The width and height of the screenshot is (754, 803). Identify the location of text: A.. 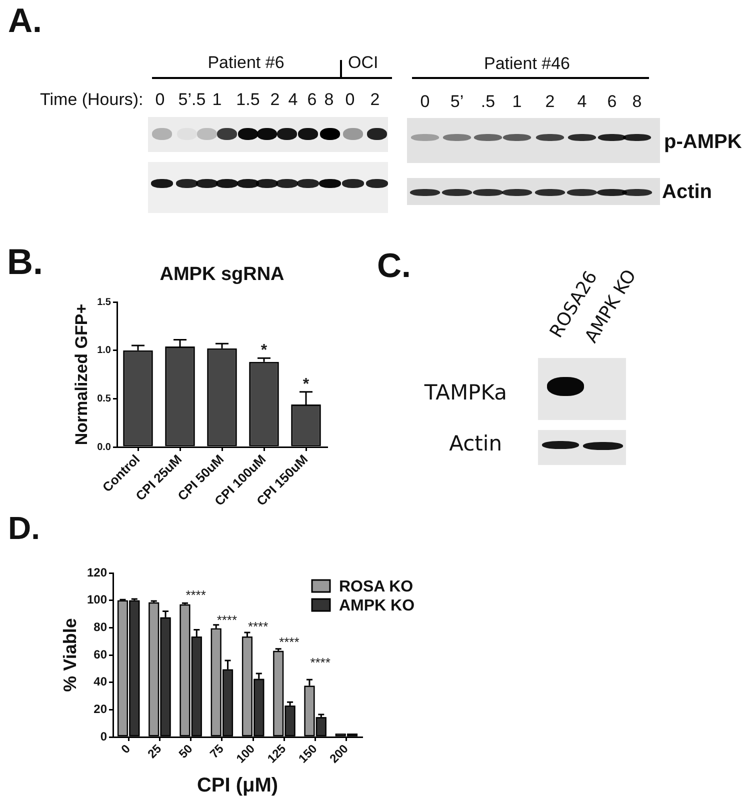
(25, 21).